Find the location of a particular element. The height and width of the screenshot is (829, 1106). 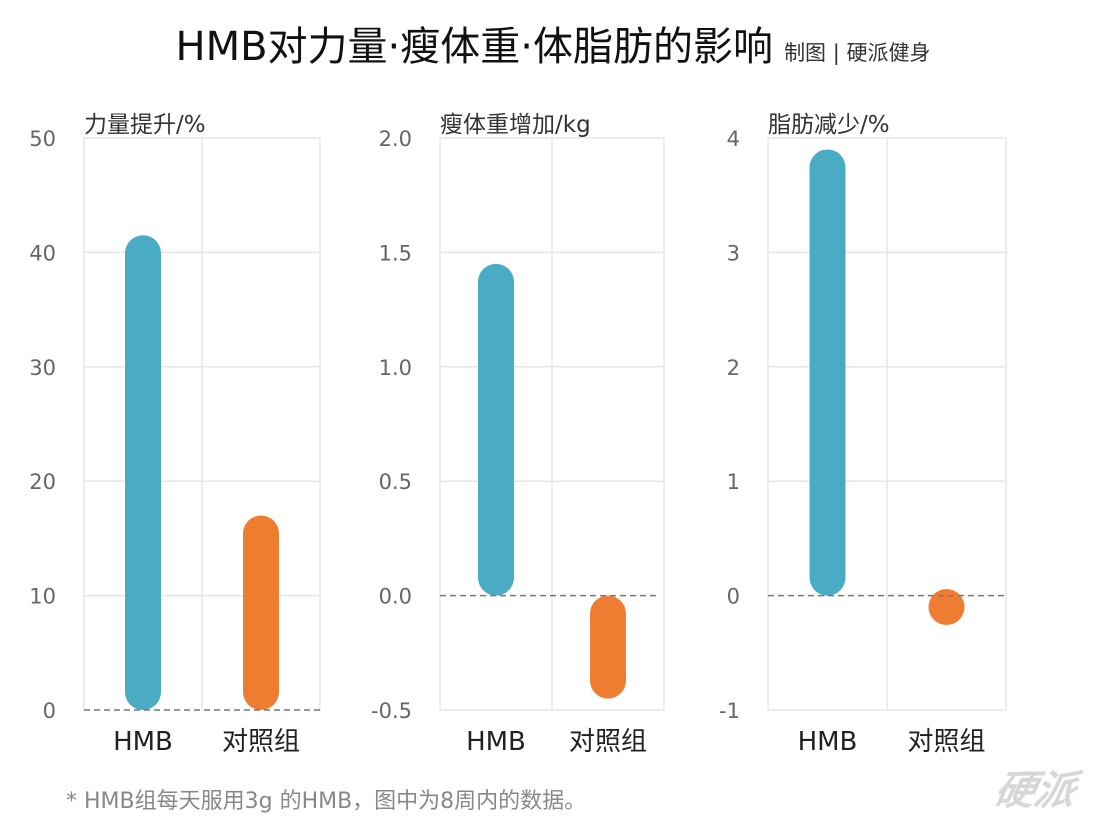

y-tick-label: 1.0 is located at coordinates (395, 368).